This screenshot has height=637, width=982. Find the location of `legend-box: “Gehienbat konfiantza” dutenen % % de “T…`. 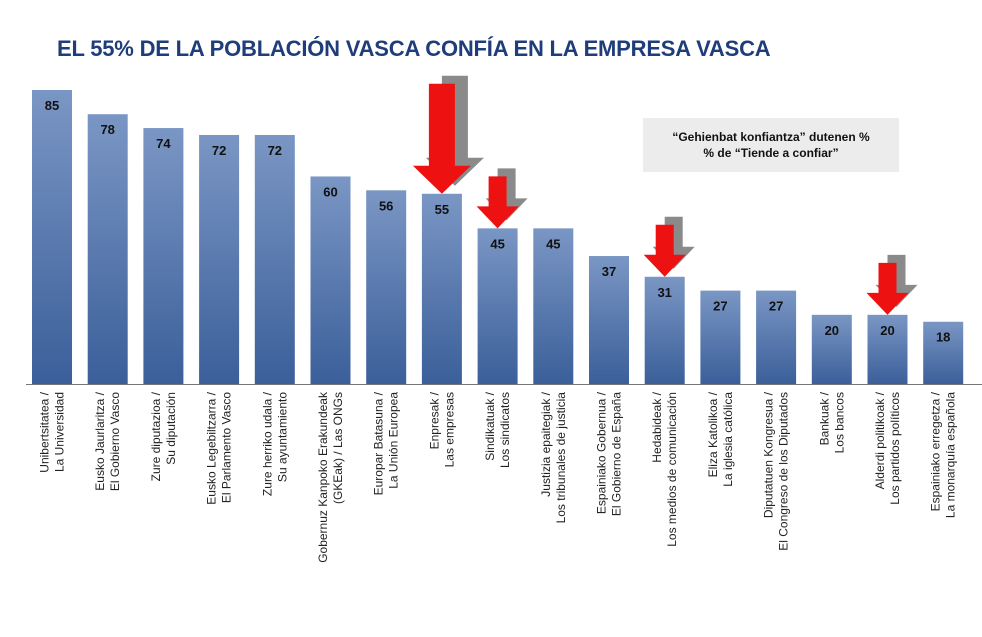

legend-box: “Gehienbat konfiantza” dutenen % % de “T… is located at coordinates (771, 145).